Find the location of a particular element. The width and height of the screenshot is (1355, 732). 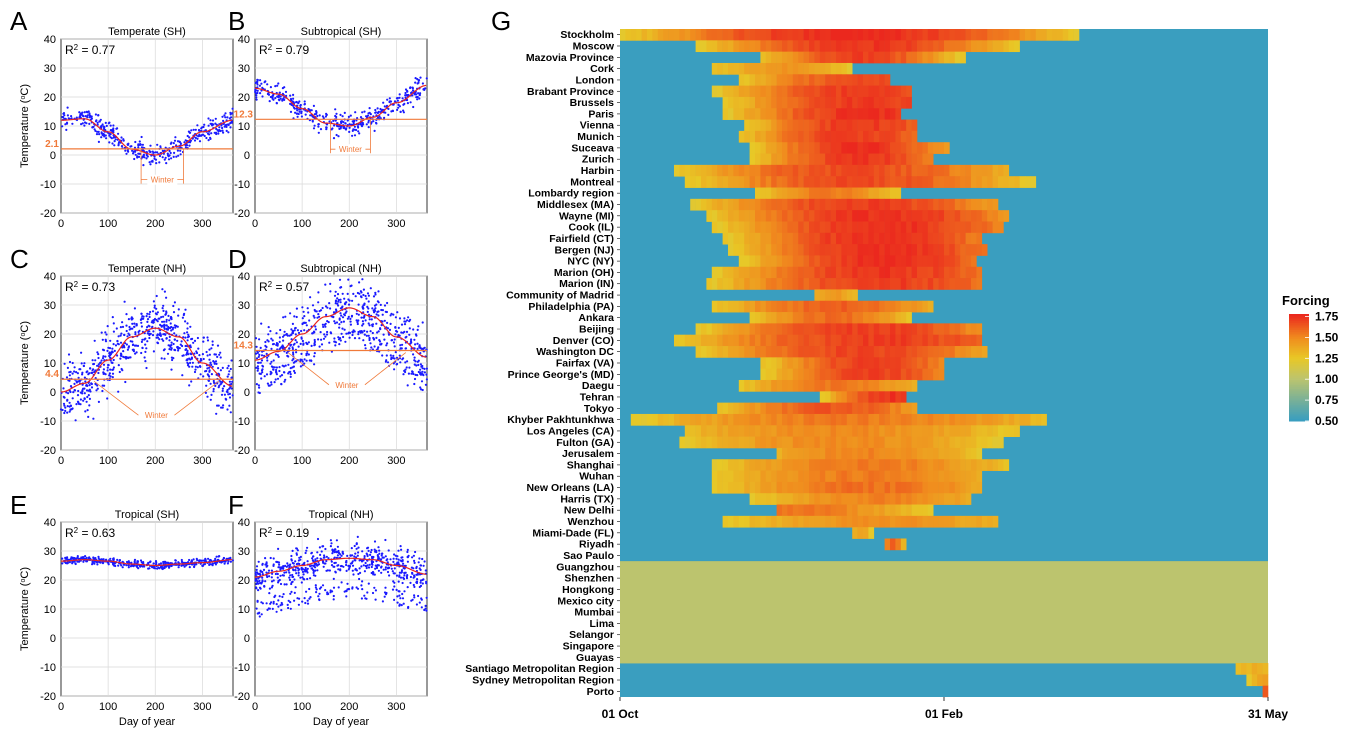

row-label: Community of Madrid is located at coordinates (560, 296).